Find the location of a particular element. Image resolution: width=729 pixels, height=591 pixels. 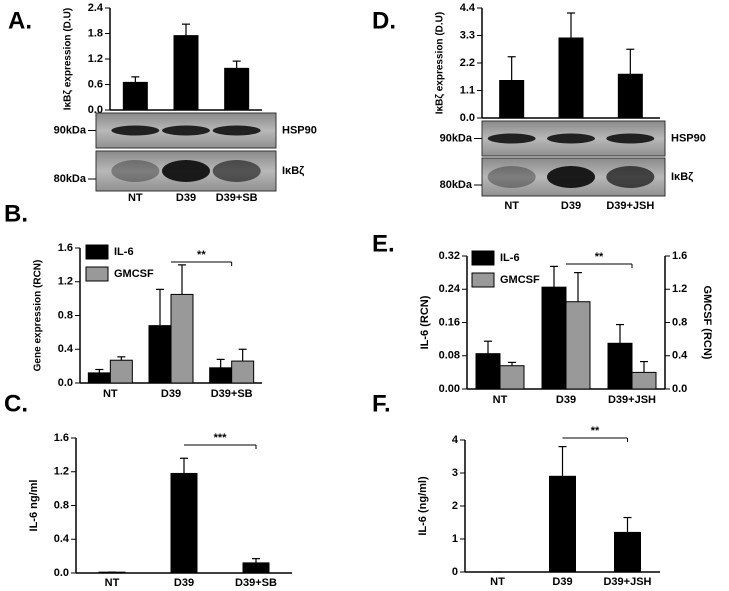

blot-protein-label: IκBζ is located at coordinates (293, 171).